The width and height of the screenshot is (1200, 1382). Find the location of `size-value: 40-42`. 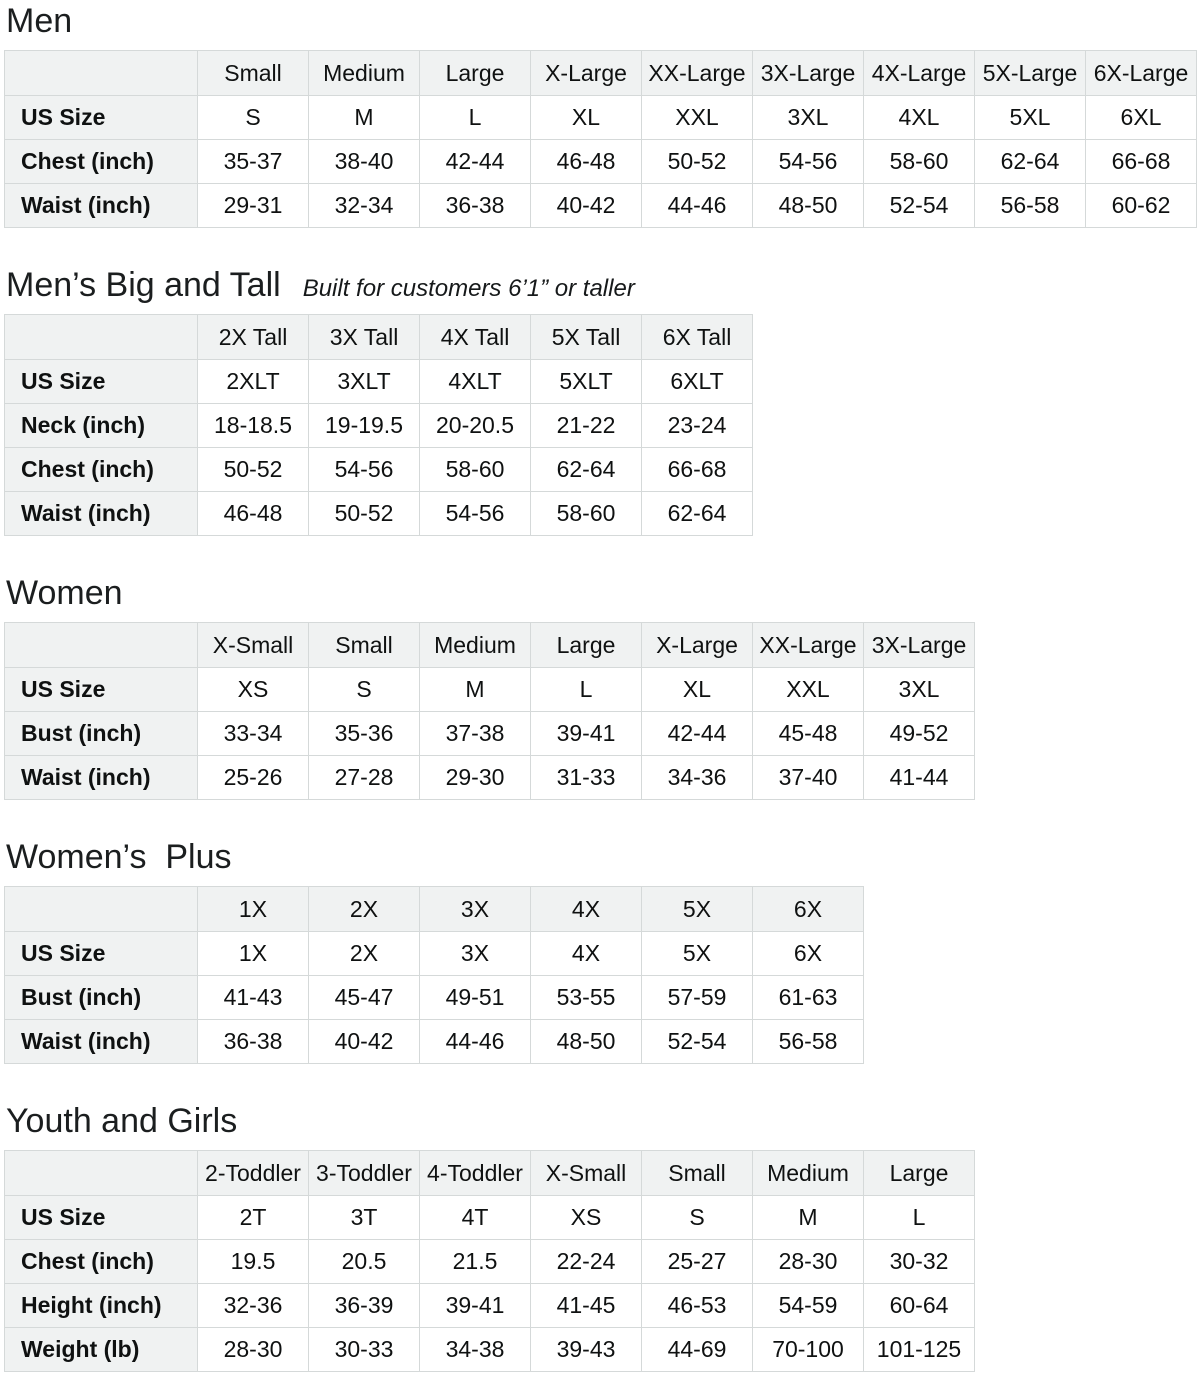

size-value: 40-42 is located at coordinates (364, 1042).